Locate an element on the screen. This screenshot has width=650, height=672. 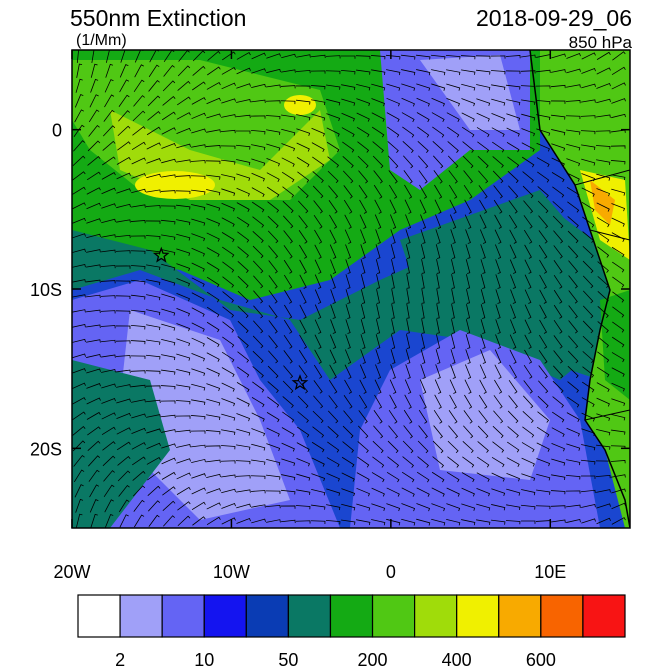
colorbar-label: 200 is located at coordinates (373, 658).